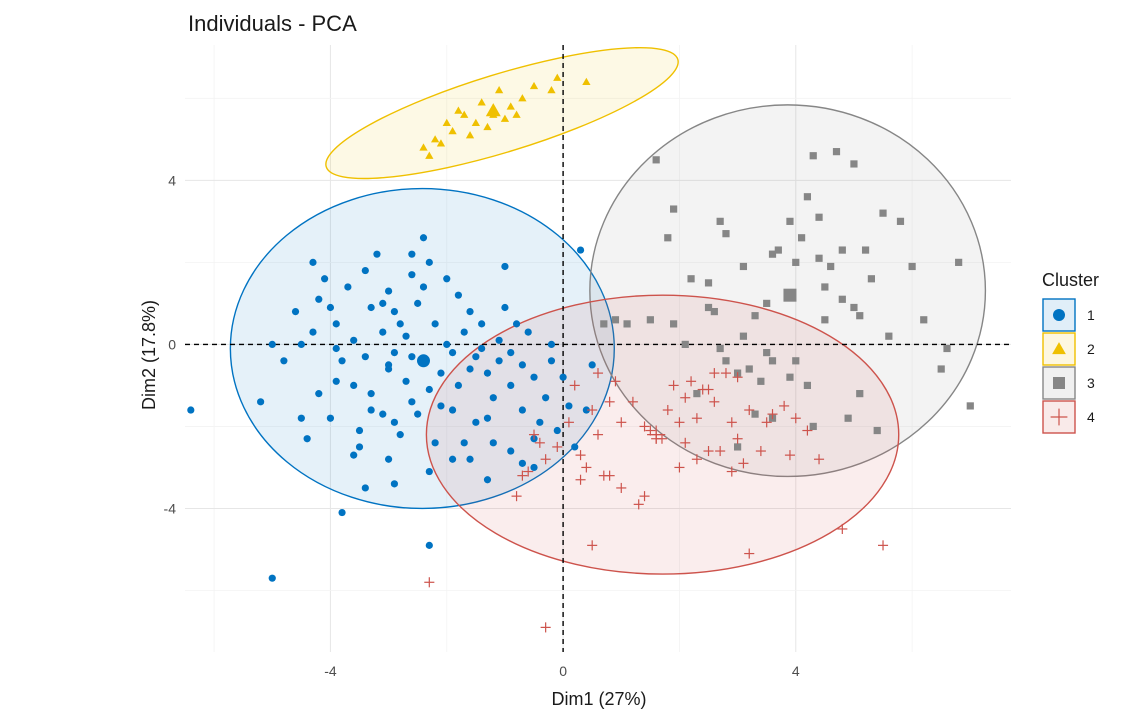 The height and width of the screenshot is (718, 1136). I want to click on cluster-4-centroid, so click(656, 434).